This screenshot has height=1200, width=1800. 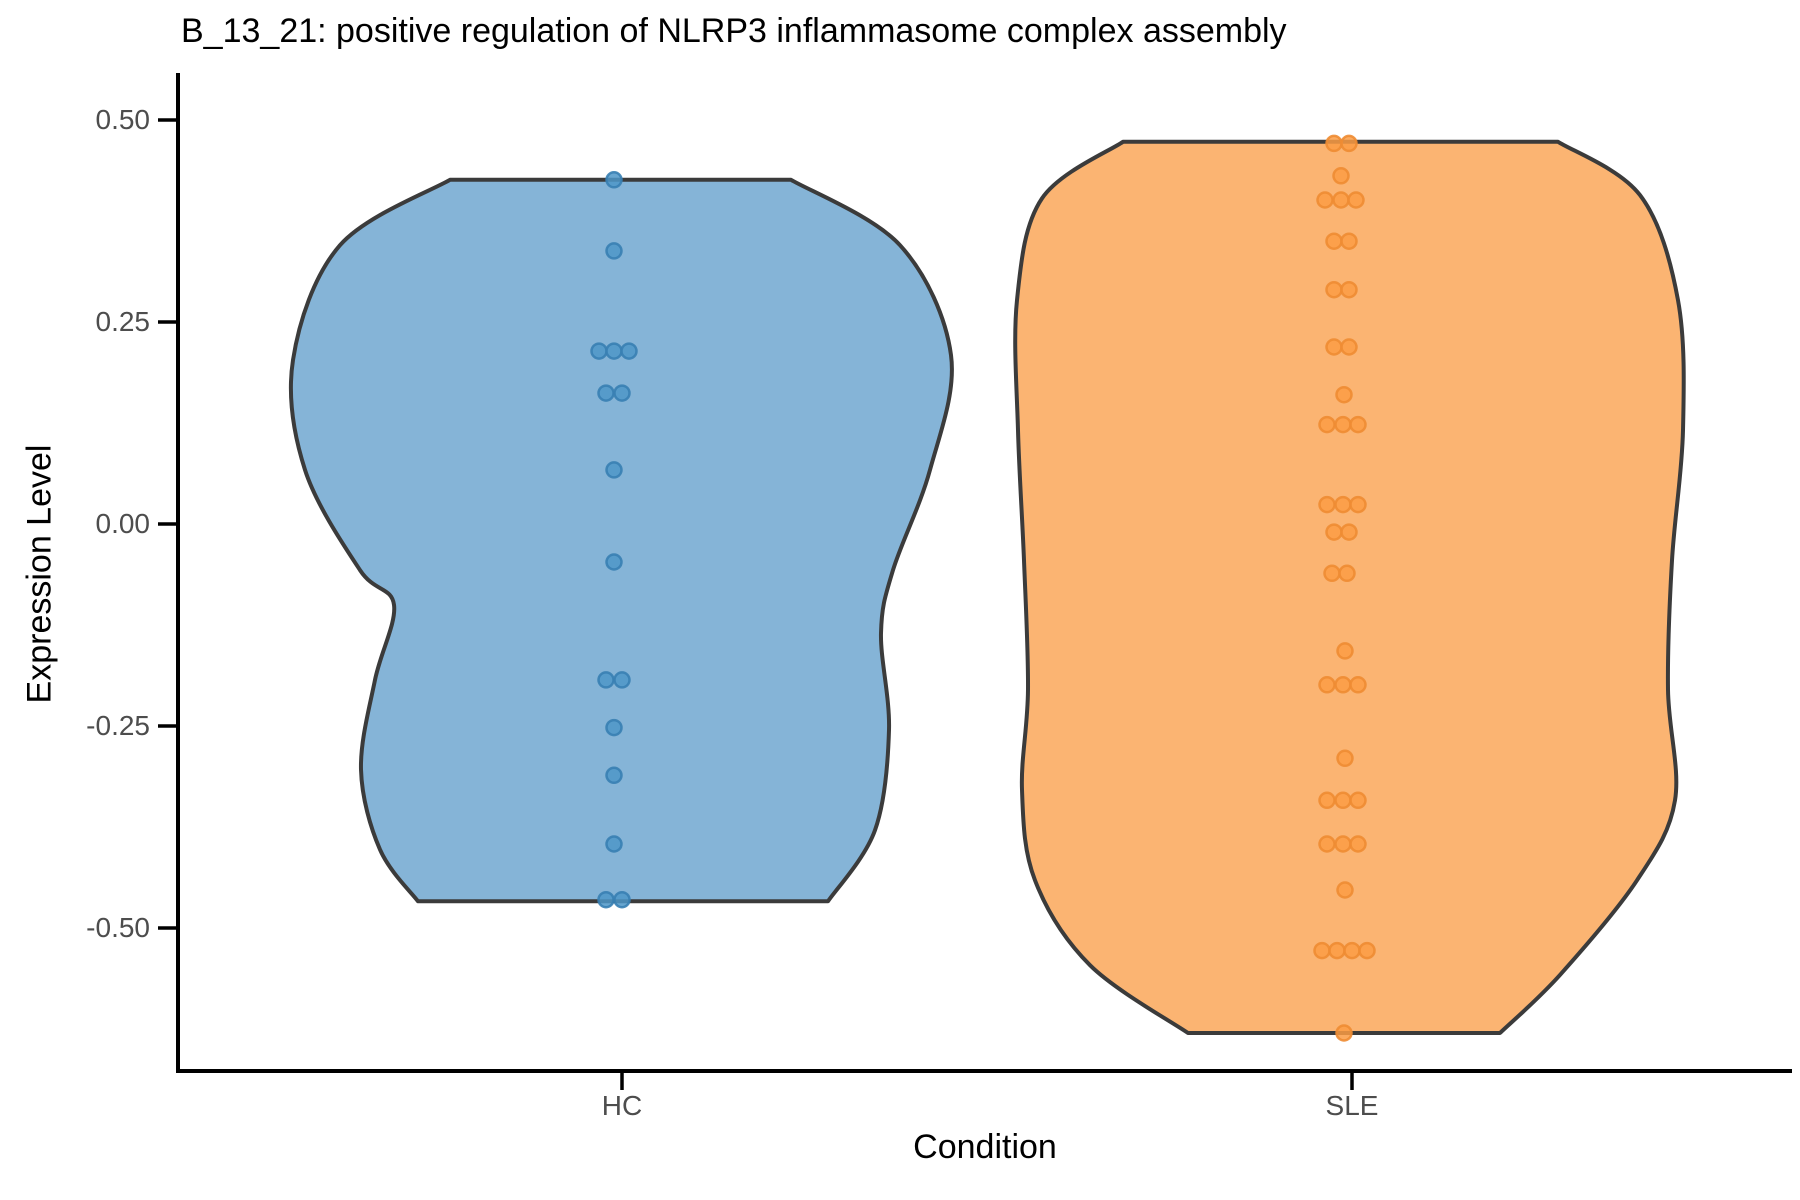 What do you see at coordinates (123, 523) in the screenshot?
I see `y-tick-label: 0.00` at bounding box center [123, 523].